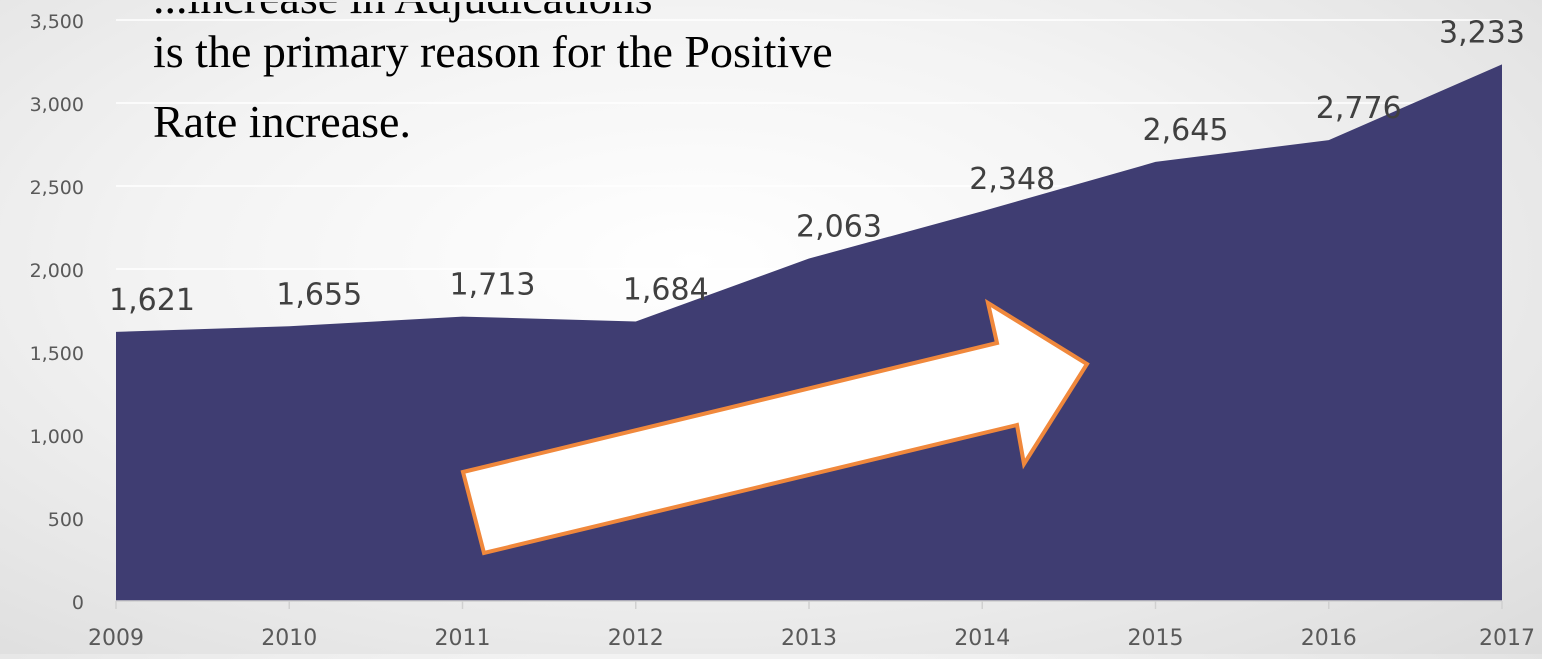 This screenshot has width=1542, height=659. Describe the element at coordinates (57, 354) in the screenshot. I see `y-tick-label: 1,500` at that location.